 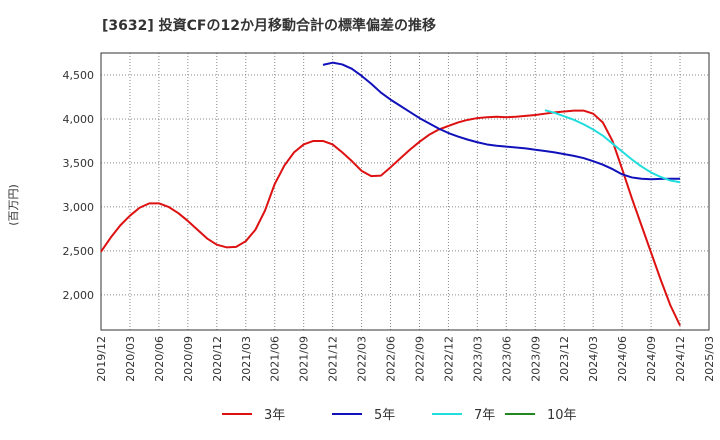 I want to click on x-tick-label: 2024/12, so click(x=680, y=359).